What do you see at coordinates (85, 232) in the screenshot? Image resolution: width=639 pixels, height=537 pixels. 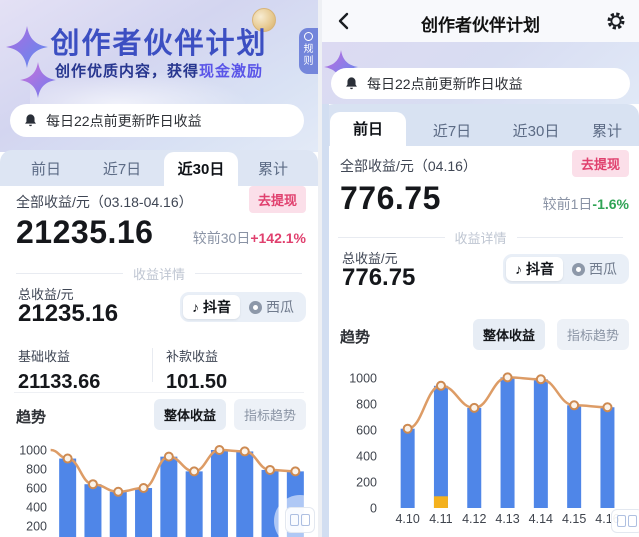 I see `total-earnings-amount: 21235.16` at bounding box center [85, 232].